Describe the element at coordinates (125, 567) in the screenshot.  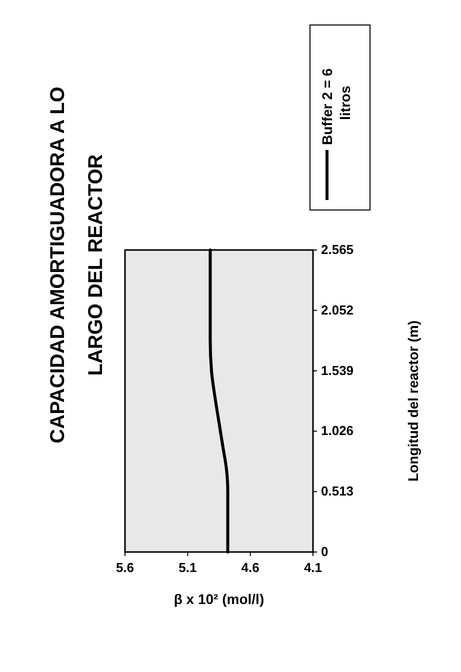
I see `x-tick-label: 5.6` at that location.